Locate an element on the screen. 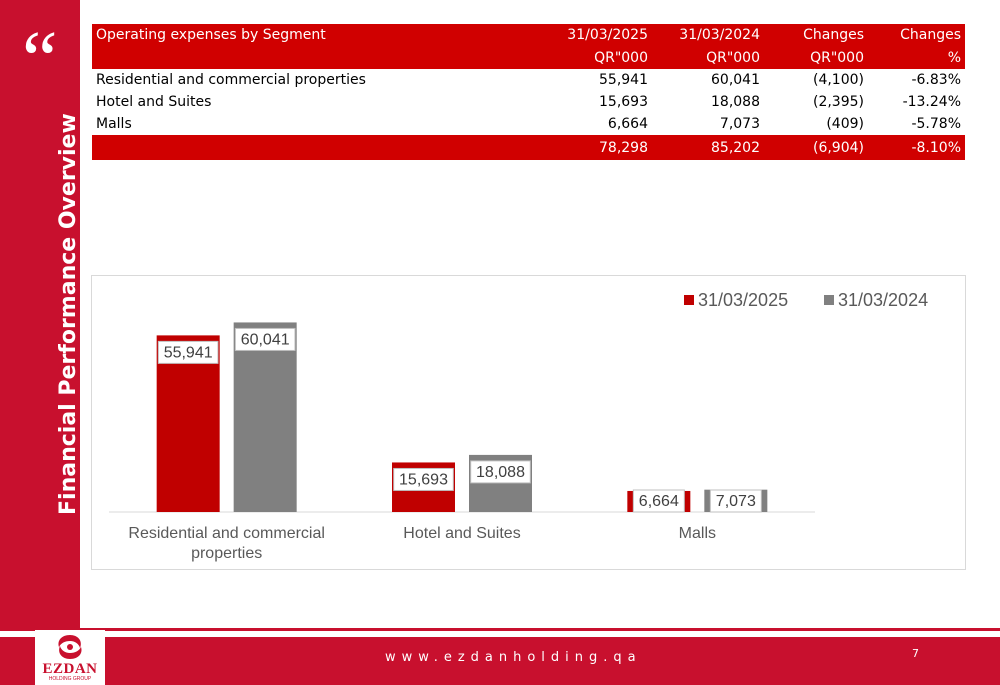 The height and width of the screenshot is (685, 1000). bar-2024 is located at coordinates (265, 417).